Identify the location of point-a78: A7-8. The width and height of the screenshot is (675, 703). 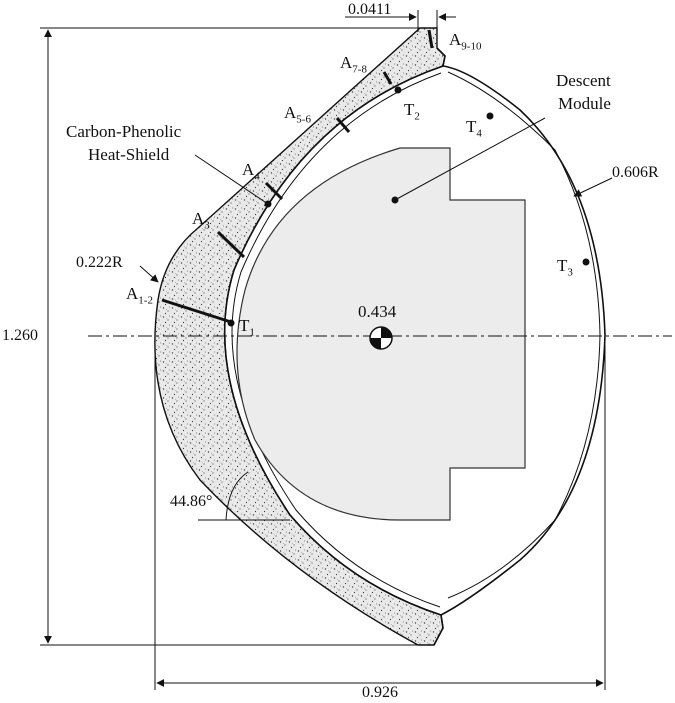
(353, 64).